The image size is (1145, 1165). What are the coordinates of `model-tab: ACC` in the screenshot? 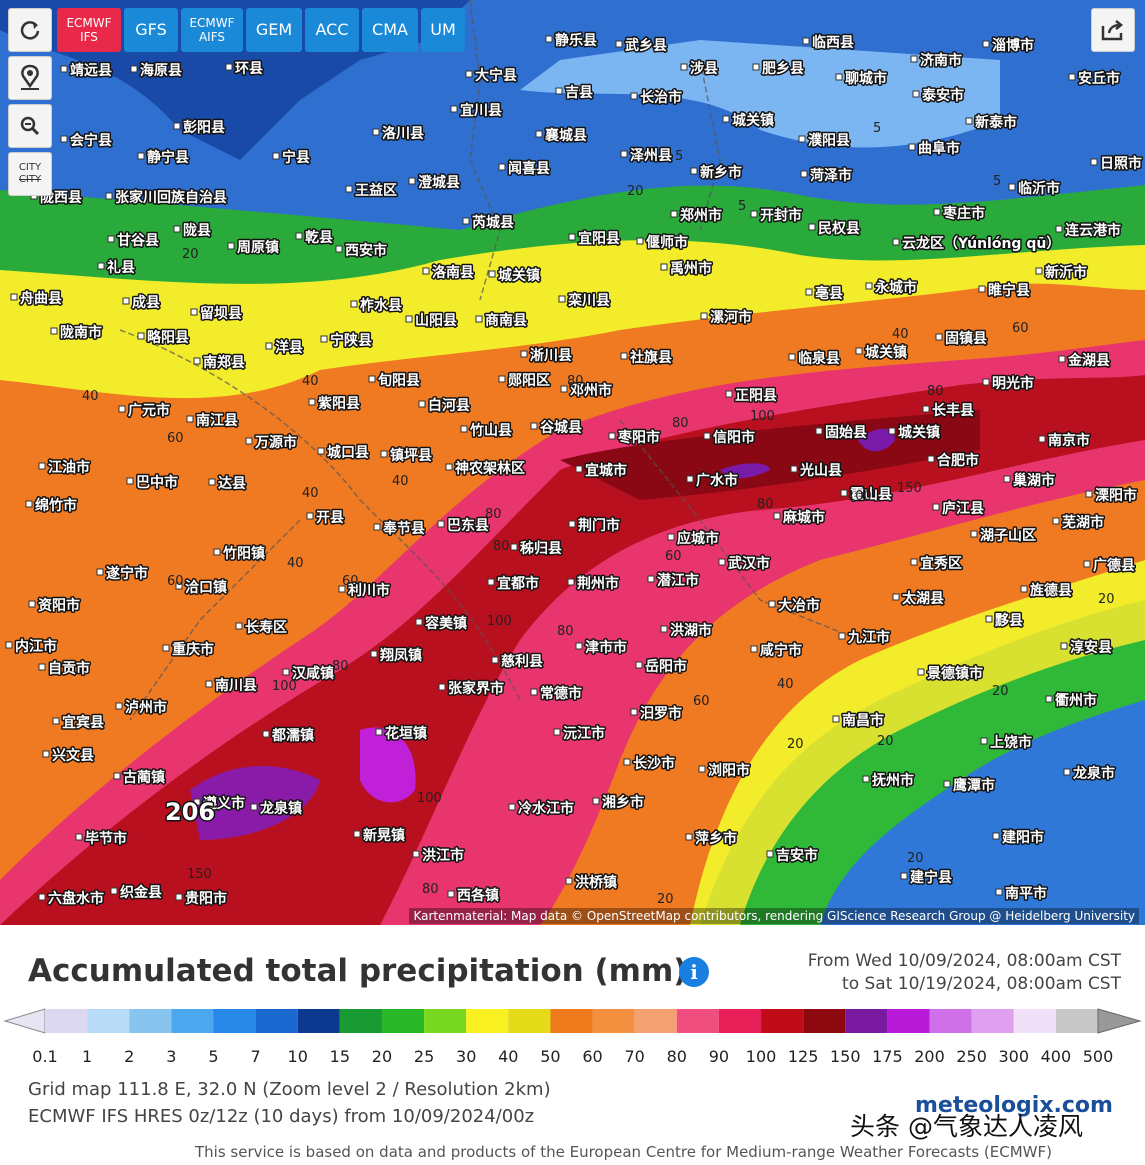 It's located at (332, 30).